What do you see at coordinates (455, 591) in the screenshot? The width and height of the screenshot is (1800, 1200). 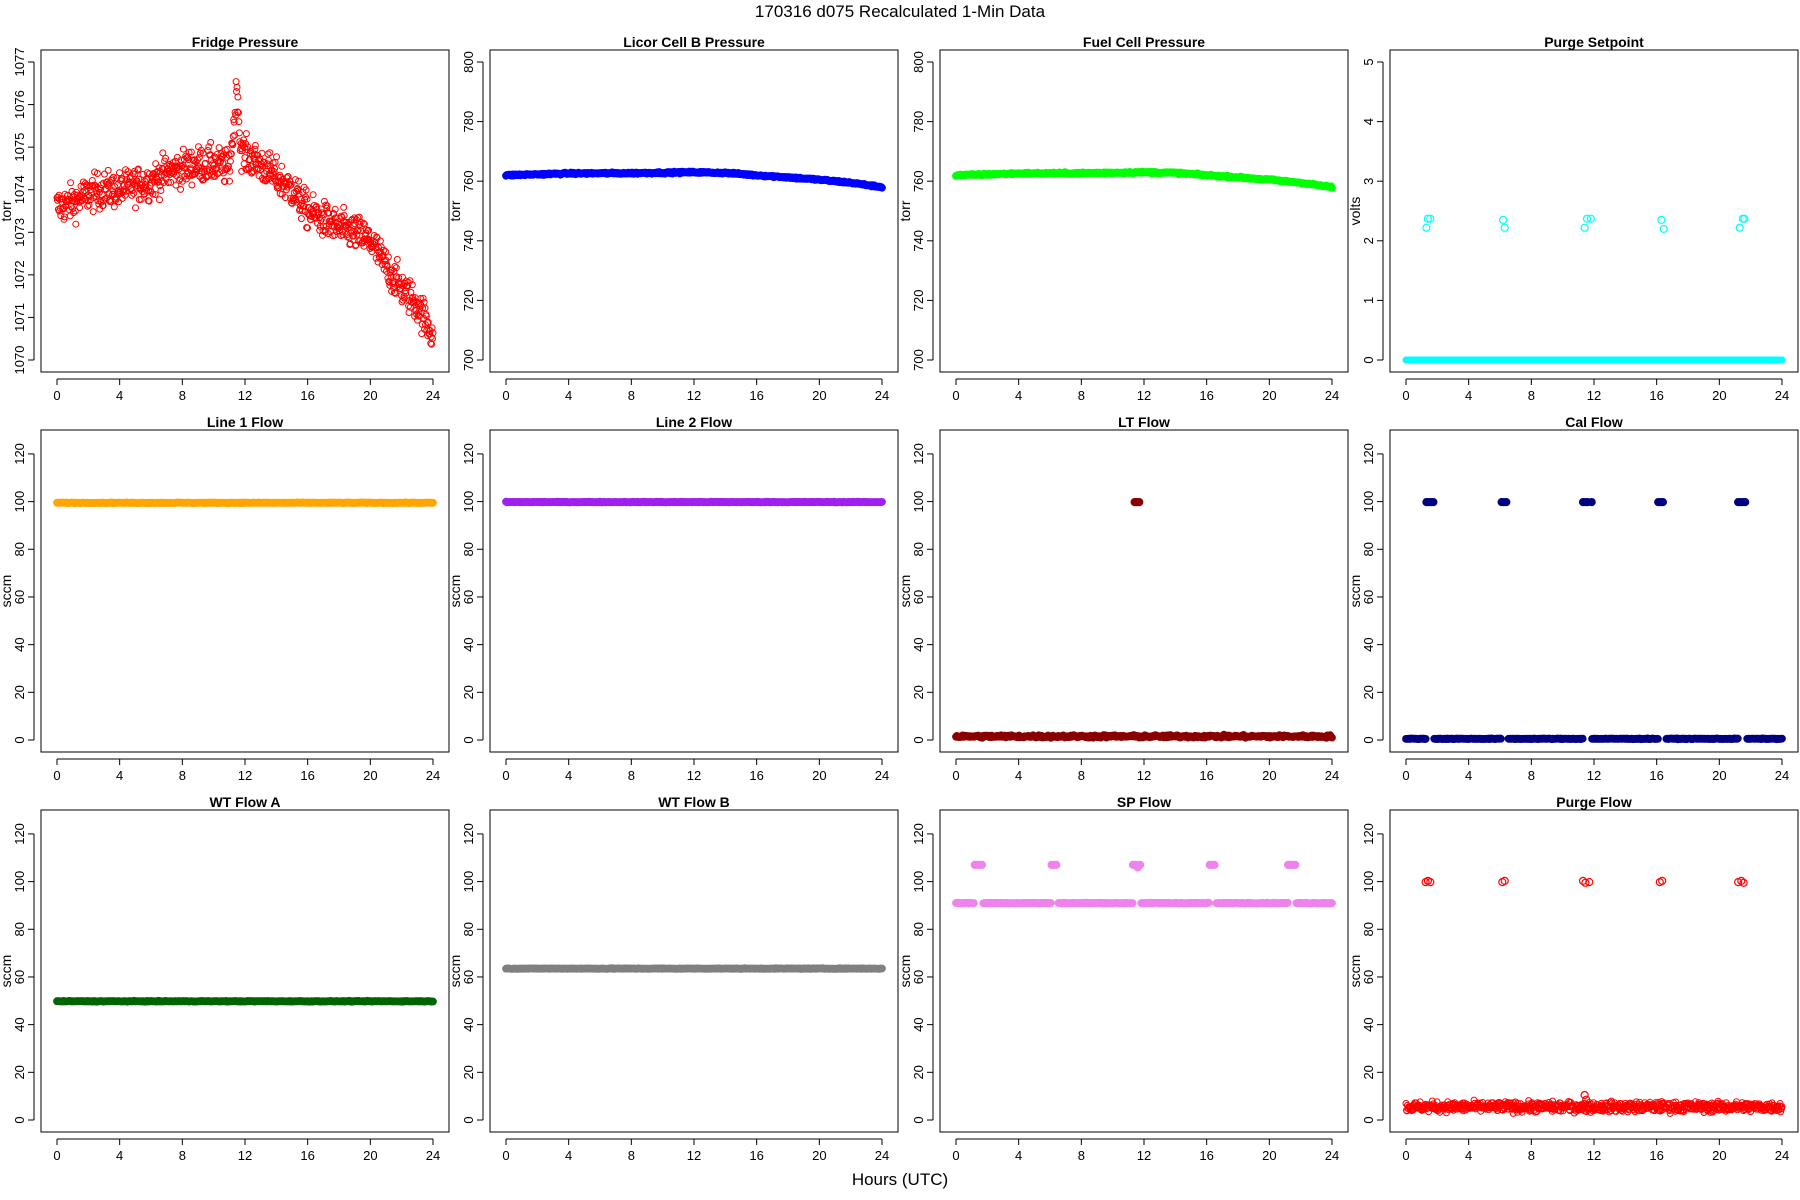 I see `y-axis-label: sccm` at bounding box center [455, 591].